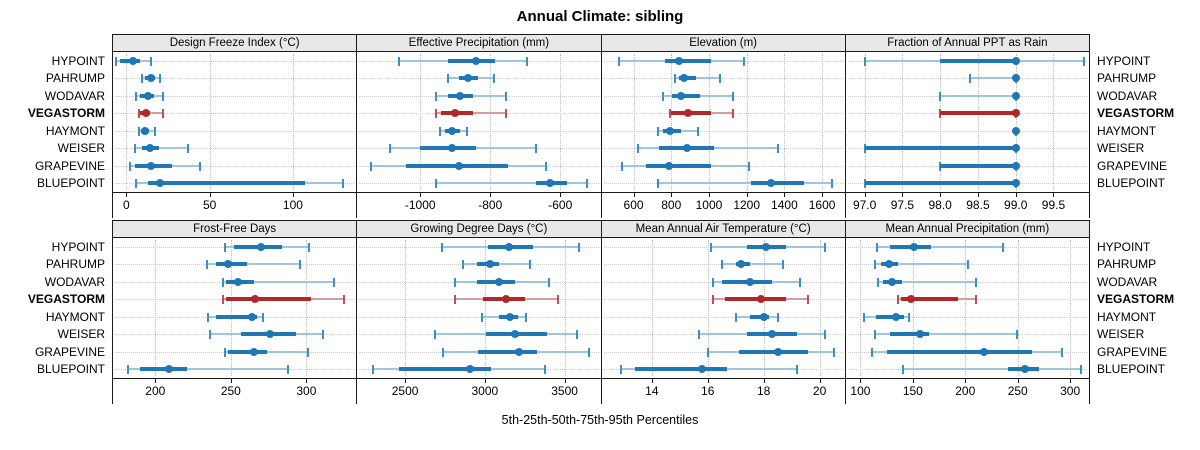 This screenshot has height=450, width=1200. I want to click on axis-tick-label: 1000, so click(709, 205).